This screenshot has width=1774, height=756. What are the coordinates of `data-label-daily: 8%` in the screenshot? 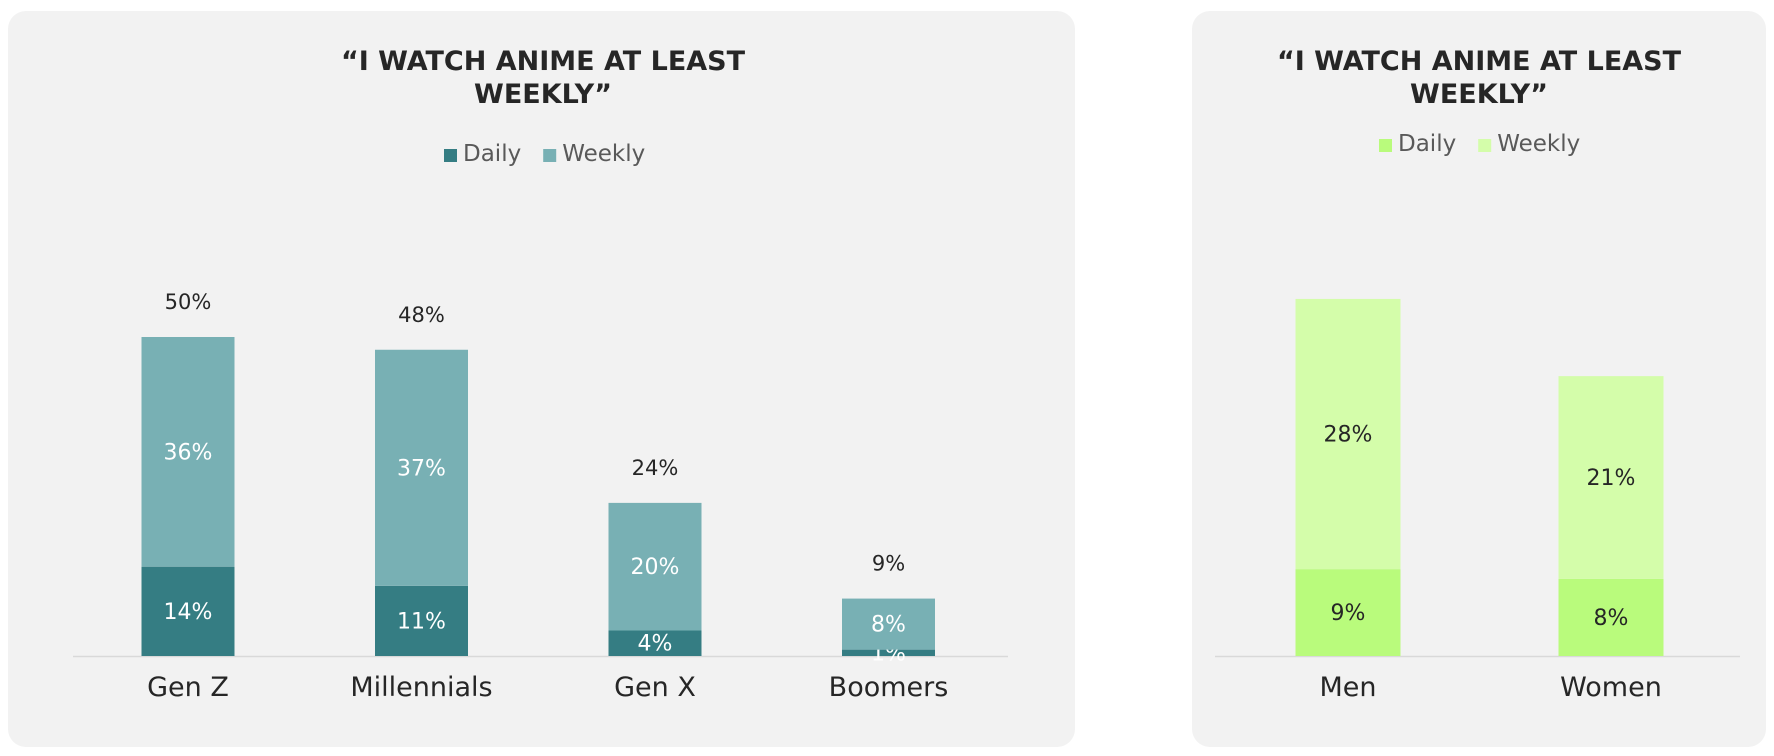 It's located at (1611, 618).